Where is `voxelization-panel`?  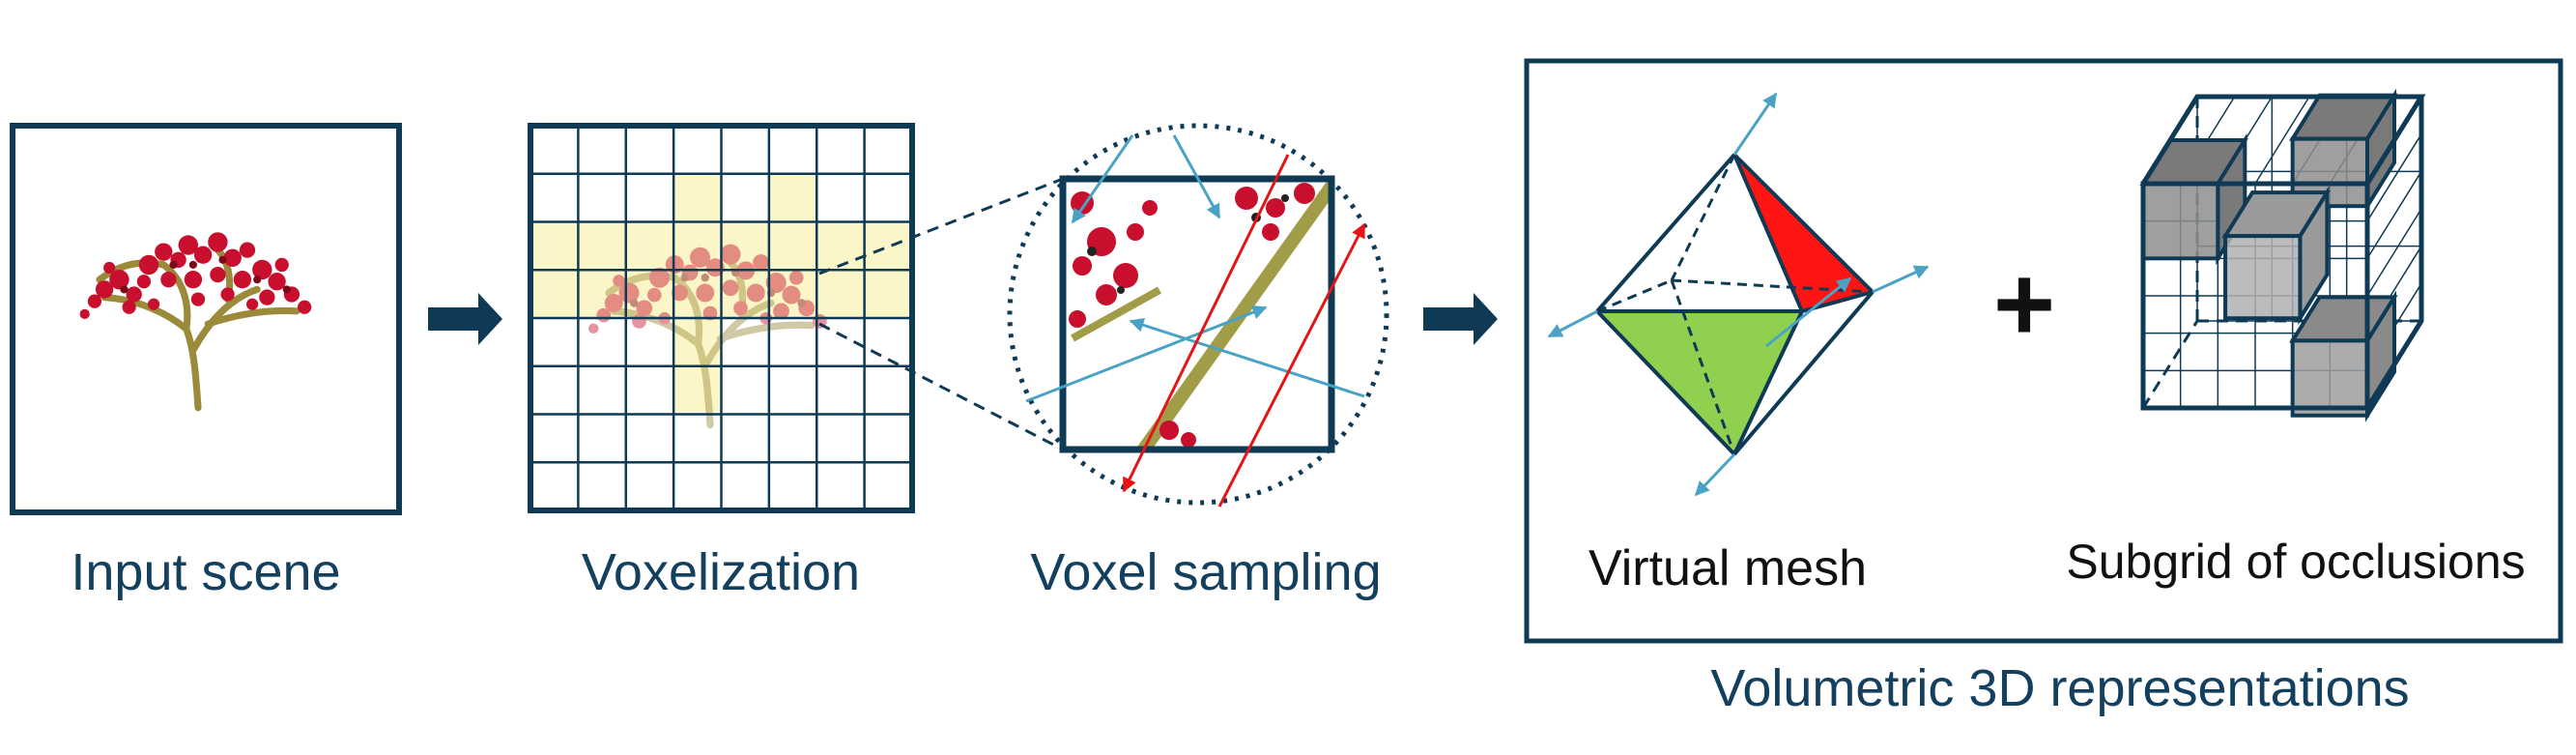
voxelization-panel is located at coordinates (722, 318).